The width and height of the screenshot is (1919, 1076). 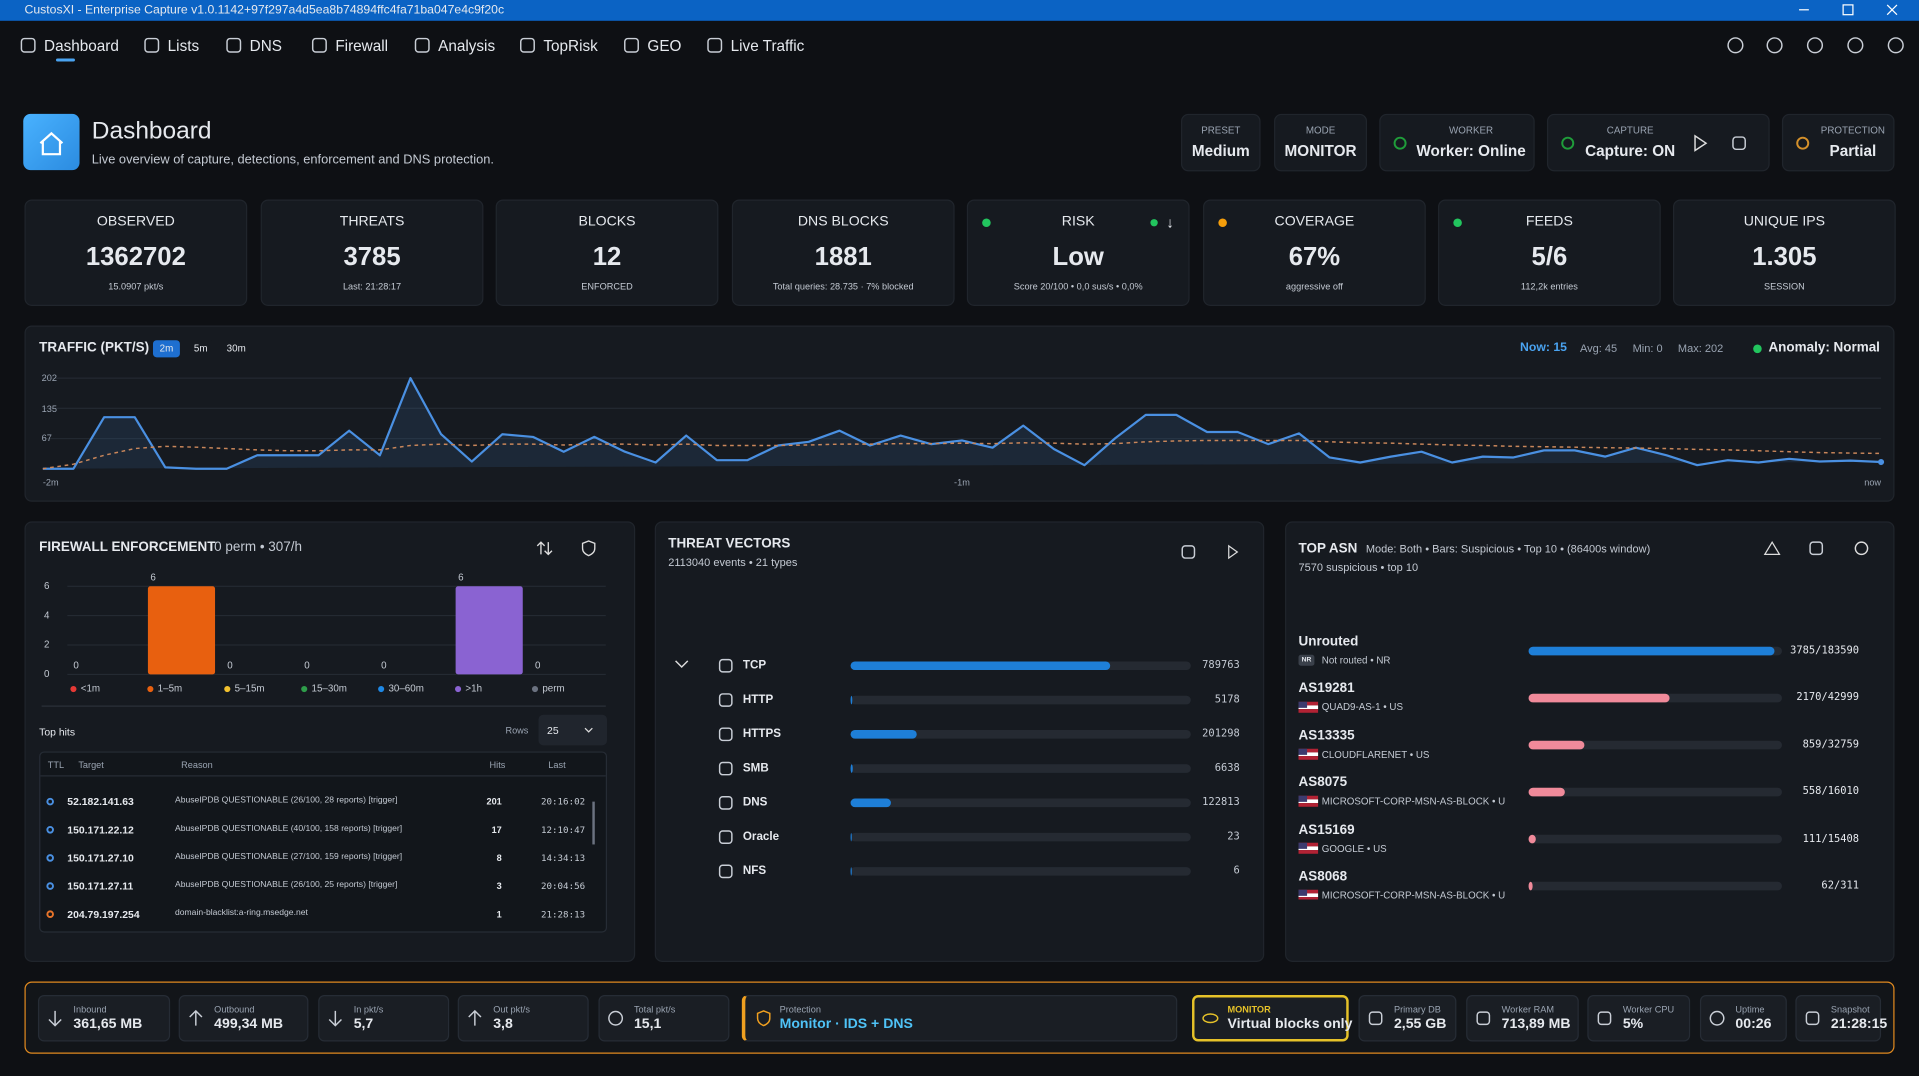 I want to click on kpi-label: BLOCKS, so click(x=607, y=221).